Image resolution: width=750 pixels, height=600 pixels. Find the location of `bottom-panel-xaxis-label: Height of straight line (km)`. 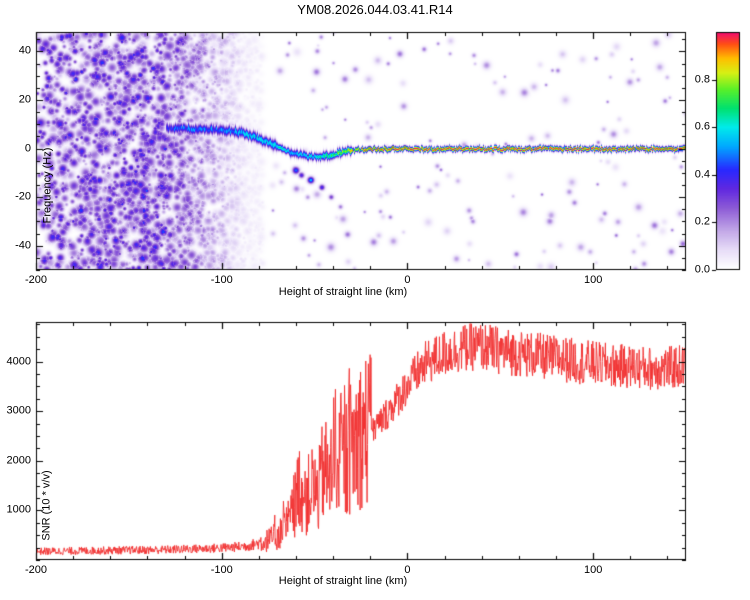

bottom-panel-xaxis-label: Height of straight line (km) is located at coordinates (343, 581).